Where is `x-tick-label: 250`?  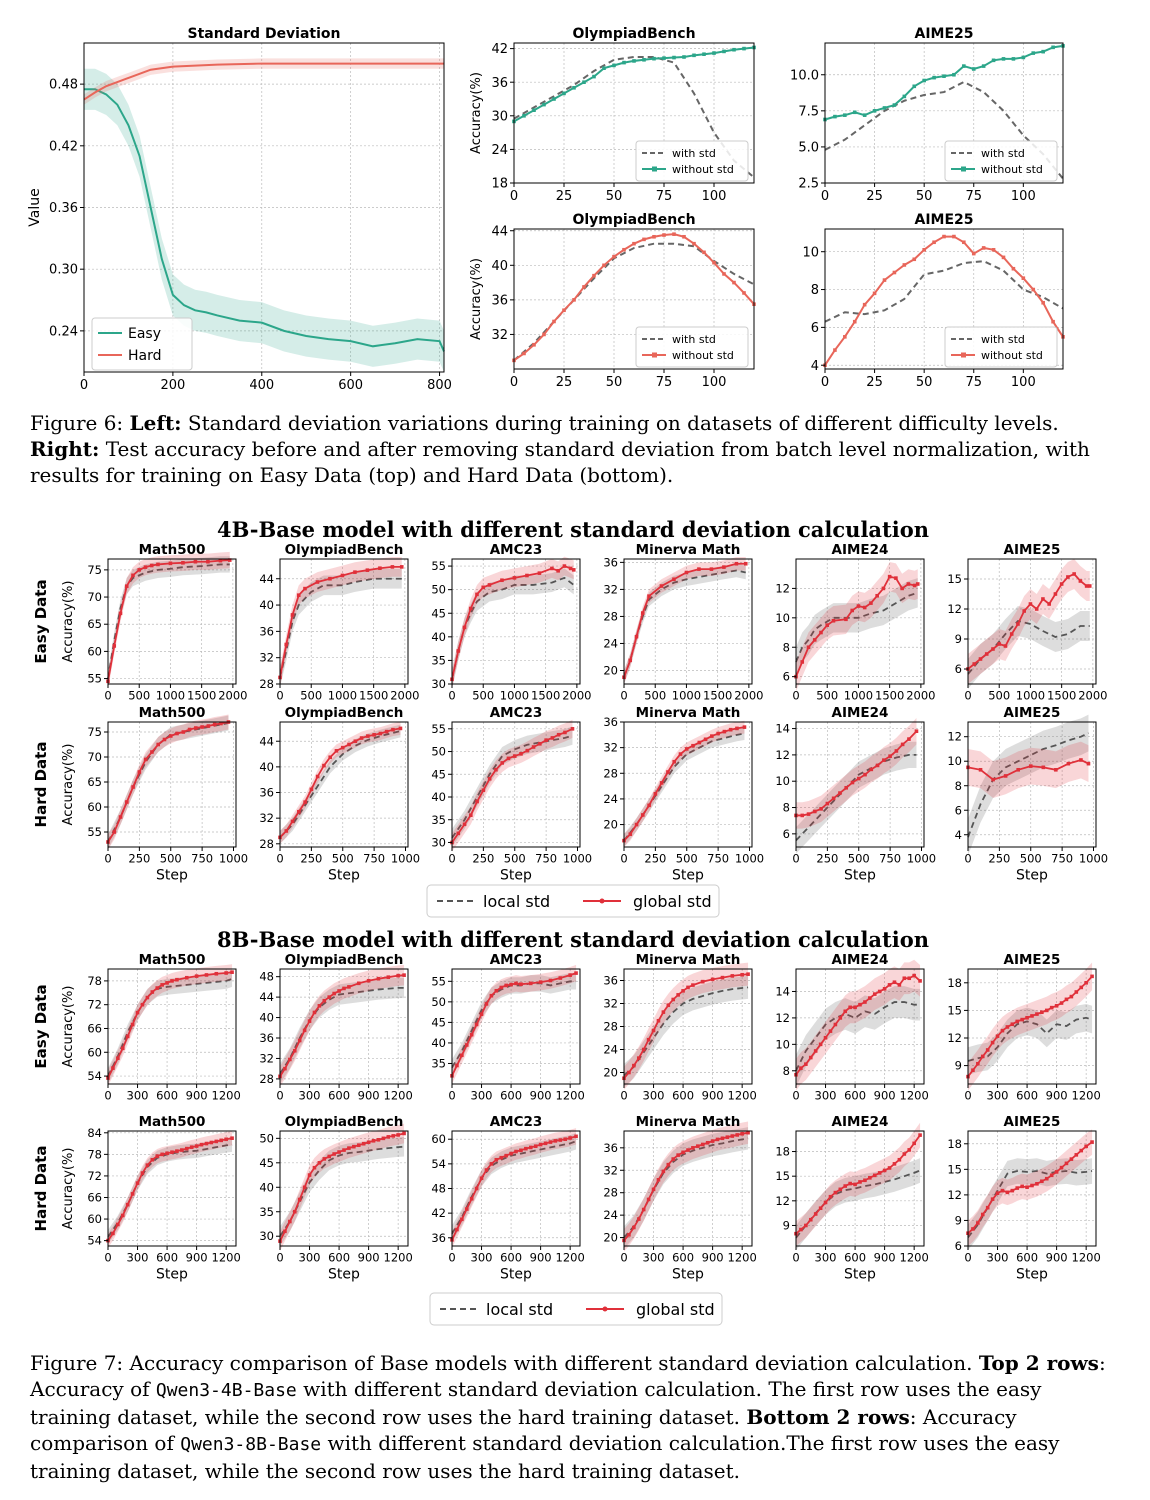
x-tick-label: 250 is located at coordinates (311, 859).